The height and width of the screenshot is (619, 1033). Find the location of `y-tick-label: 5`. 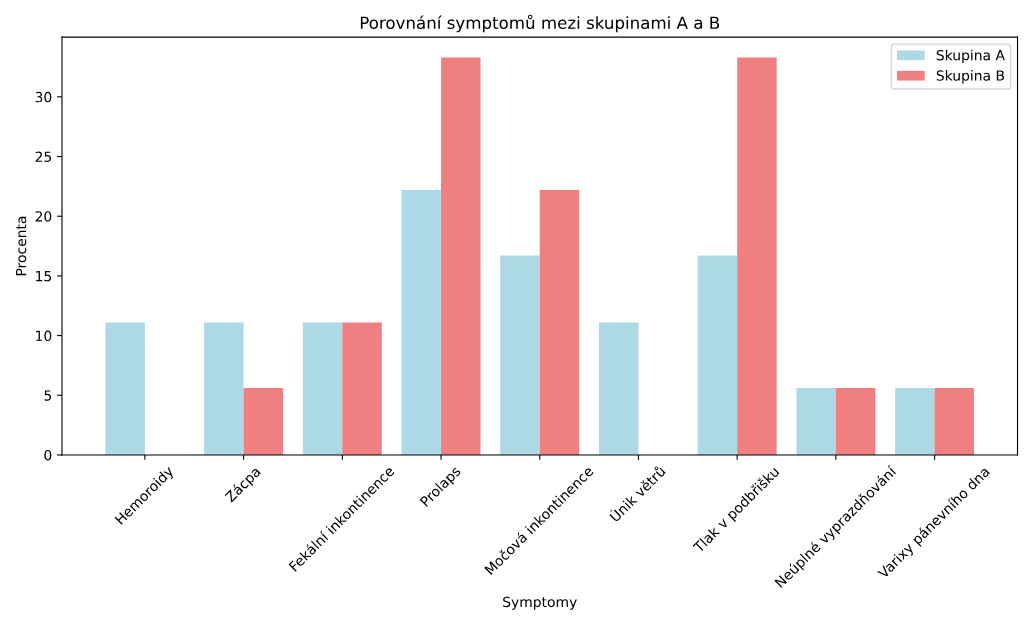

y-tick-label: 5 is located at coordinates (48, 395).